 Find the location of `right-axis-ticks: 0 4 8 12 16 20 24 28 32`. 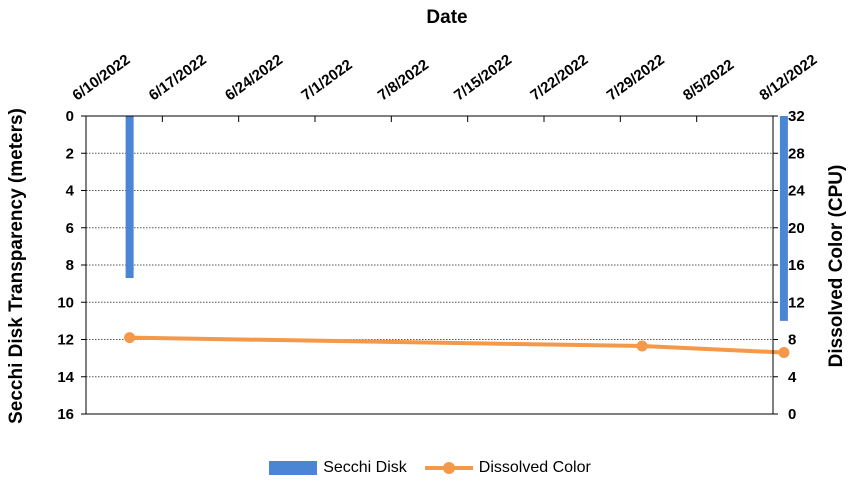

right-axis-ticks: 0 4 8 12 16 20 24 28 32 is located at coordinates (796, 265).